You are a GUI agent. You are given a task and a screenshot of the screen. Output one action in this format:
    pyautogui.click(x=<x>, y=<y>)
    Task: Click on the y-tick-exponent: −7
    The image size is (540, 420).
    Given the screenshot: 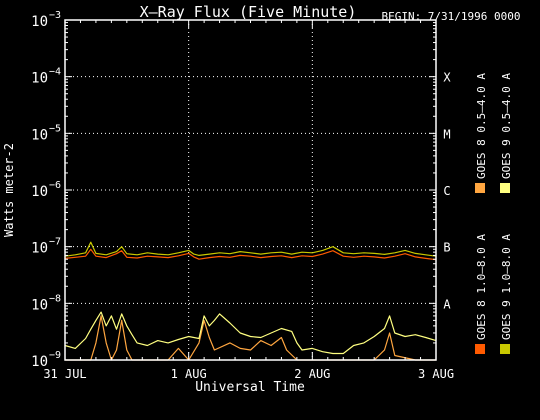 What is the action you would take?
    pyautogui.click(x=55, y=242)
    